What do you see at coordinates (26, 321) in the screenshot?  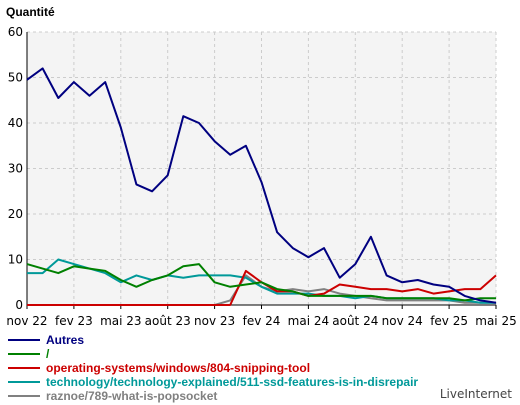 I see `x-tick-label: nov 22` at bounding box center [26, 321].